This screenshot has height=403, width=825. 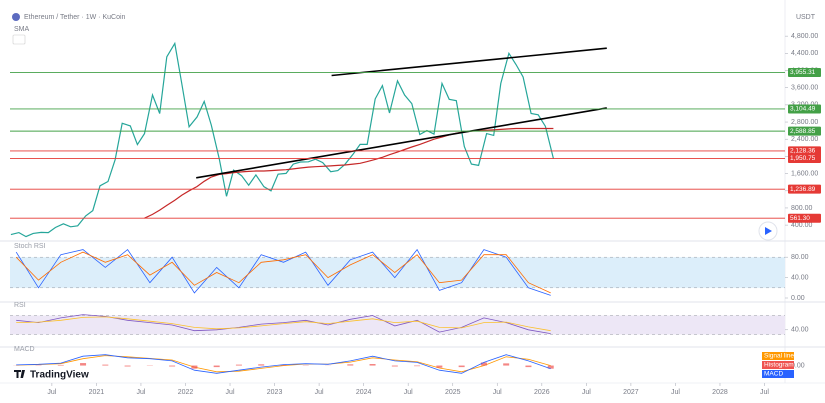 What do you see at coordinates (275, 392) in the screenshot?
I see `x-tick-label: 2023` at bounding box center [275, 392].